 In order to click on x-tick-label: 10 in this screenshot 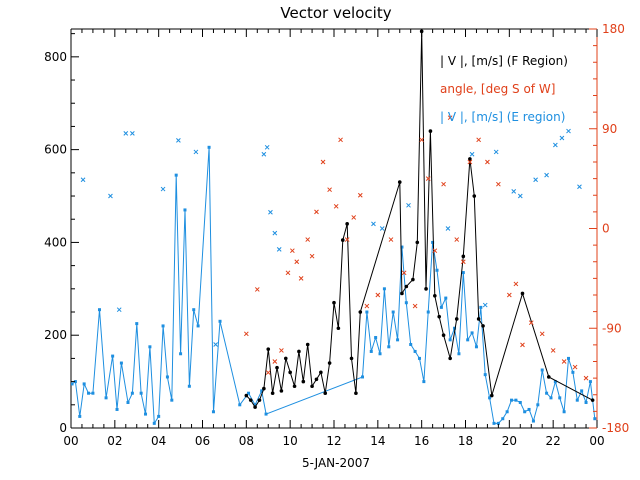, I will do `click(290, 441)`.